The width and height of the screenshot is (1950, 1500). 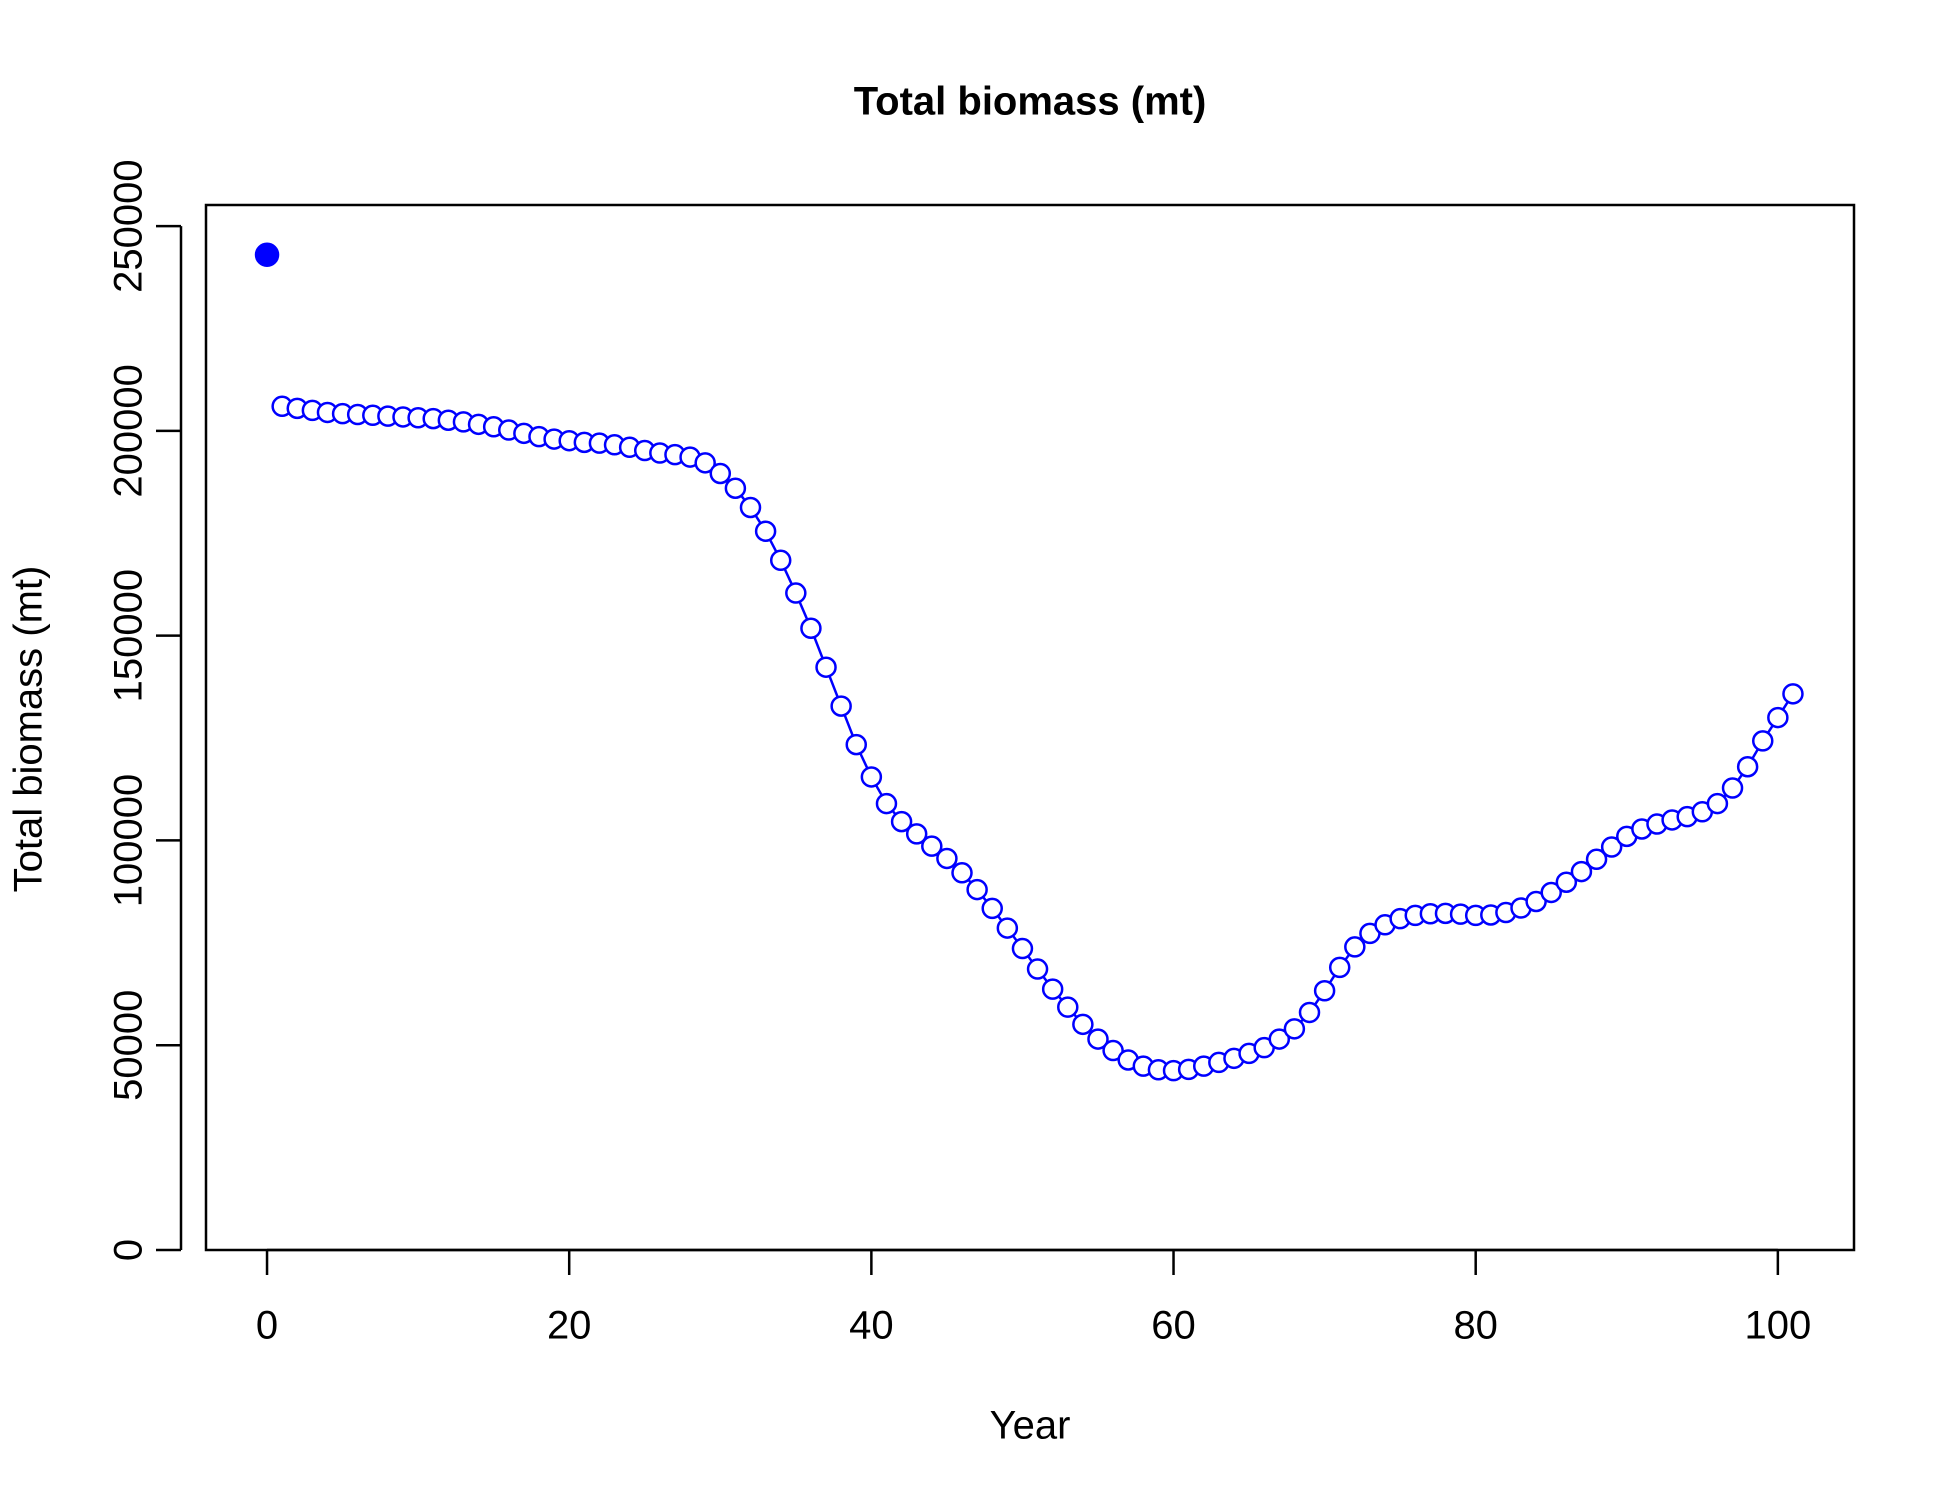 I want to click on x-tick-label: 60, so click(x=1173, y=1326).